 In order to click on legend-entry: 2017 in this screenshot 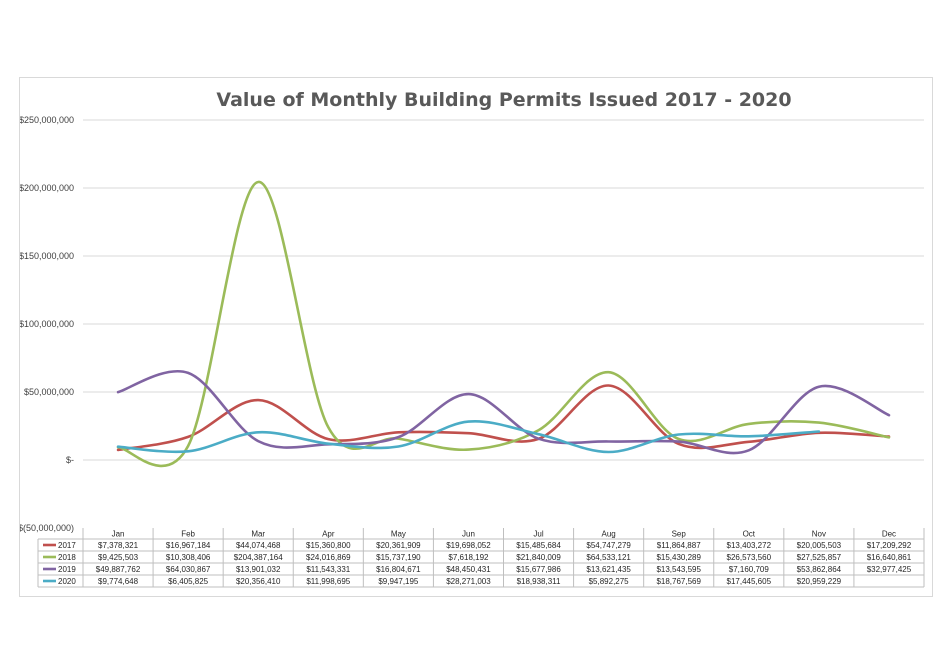, I will do `click(67, 545)`.